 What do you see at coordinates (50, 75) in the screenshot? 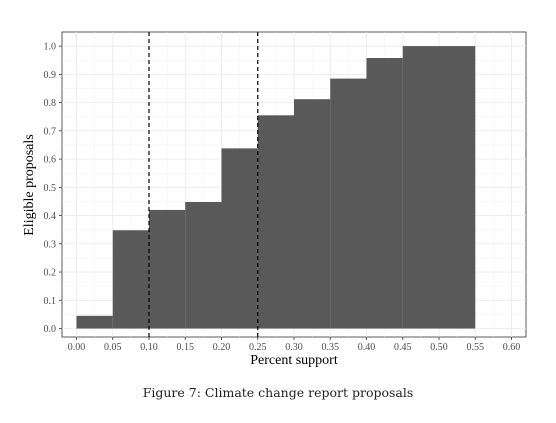
I see `y-tick-label: 0.9` at bounding box center [50, 75].